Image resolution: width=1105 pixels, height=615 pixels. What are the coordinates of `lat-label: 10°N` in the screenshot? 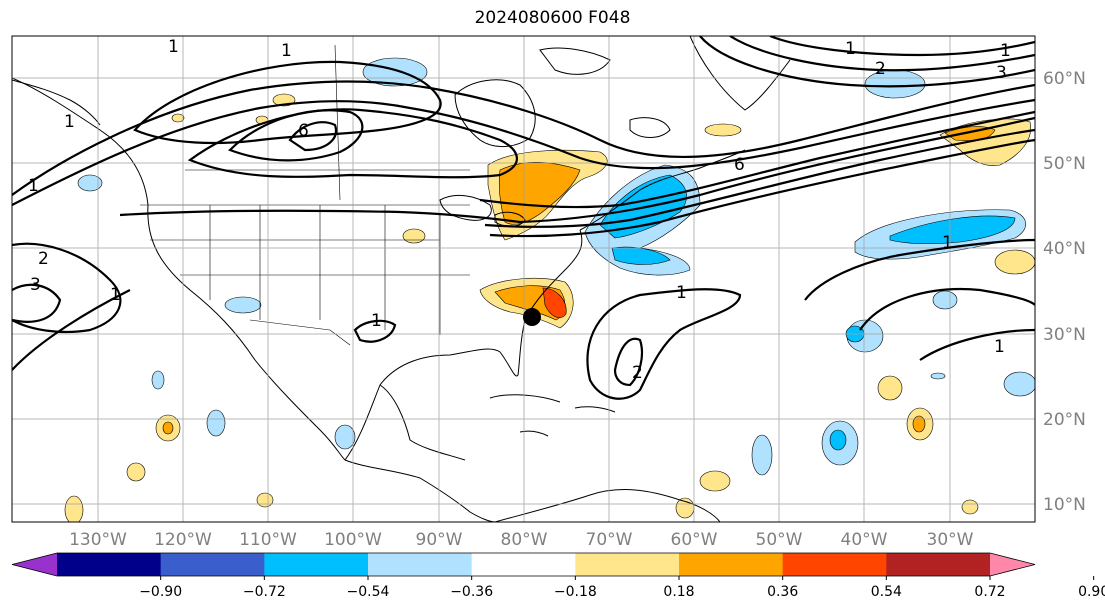 It's located at (1064, 505).